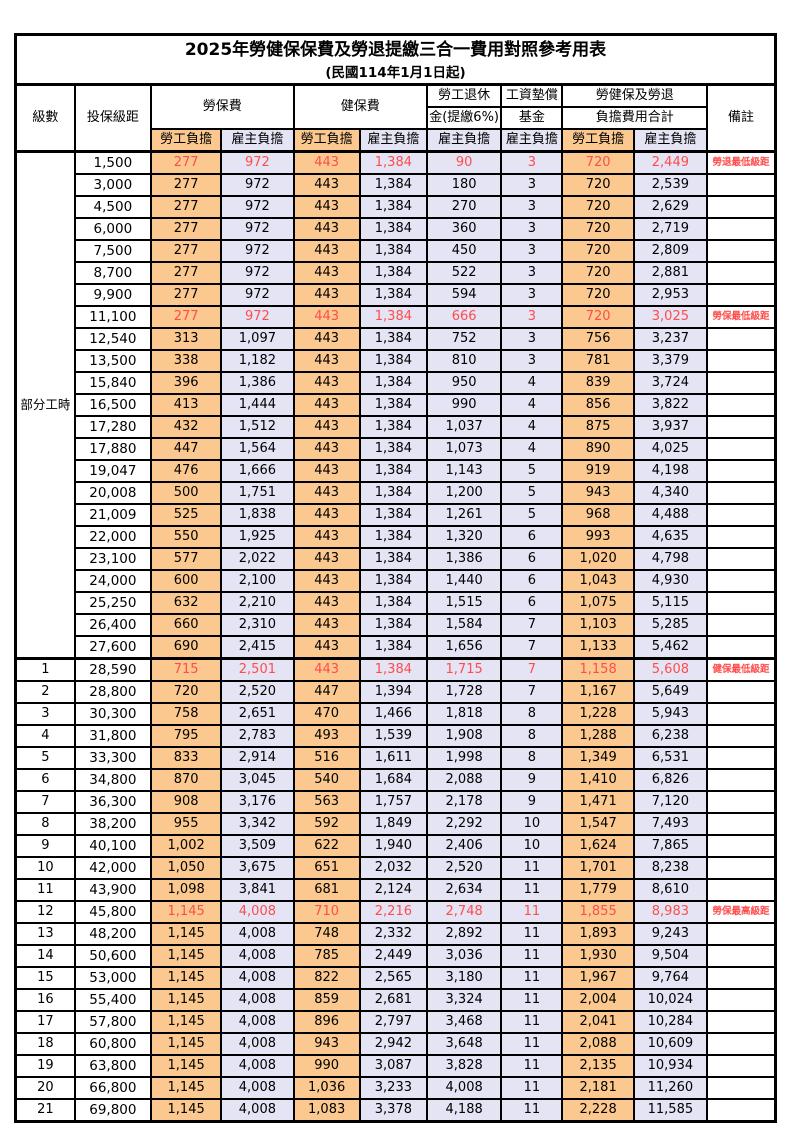 This screenshot has height=1123, width=791. Describe the element at coordinates (257, 824) in the screenshot. I see `value-cell: 3,342` at that location.